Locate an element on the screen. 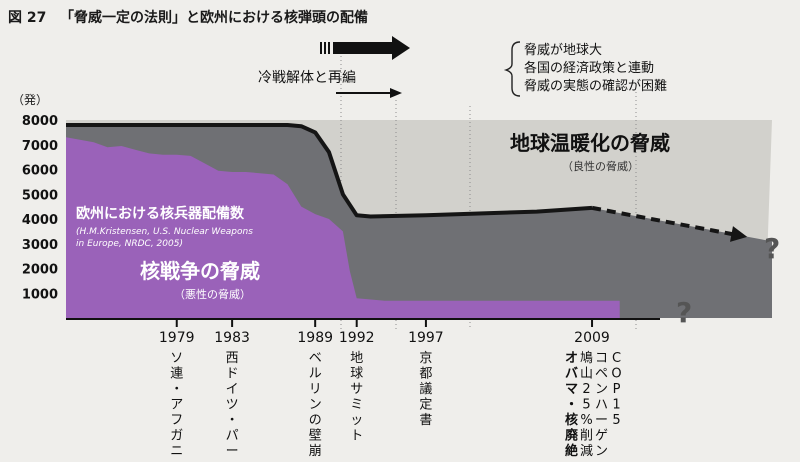  threat-projection-arrowhead is located at coordinates (739, 234).